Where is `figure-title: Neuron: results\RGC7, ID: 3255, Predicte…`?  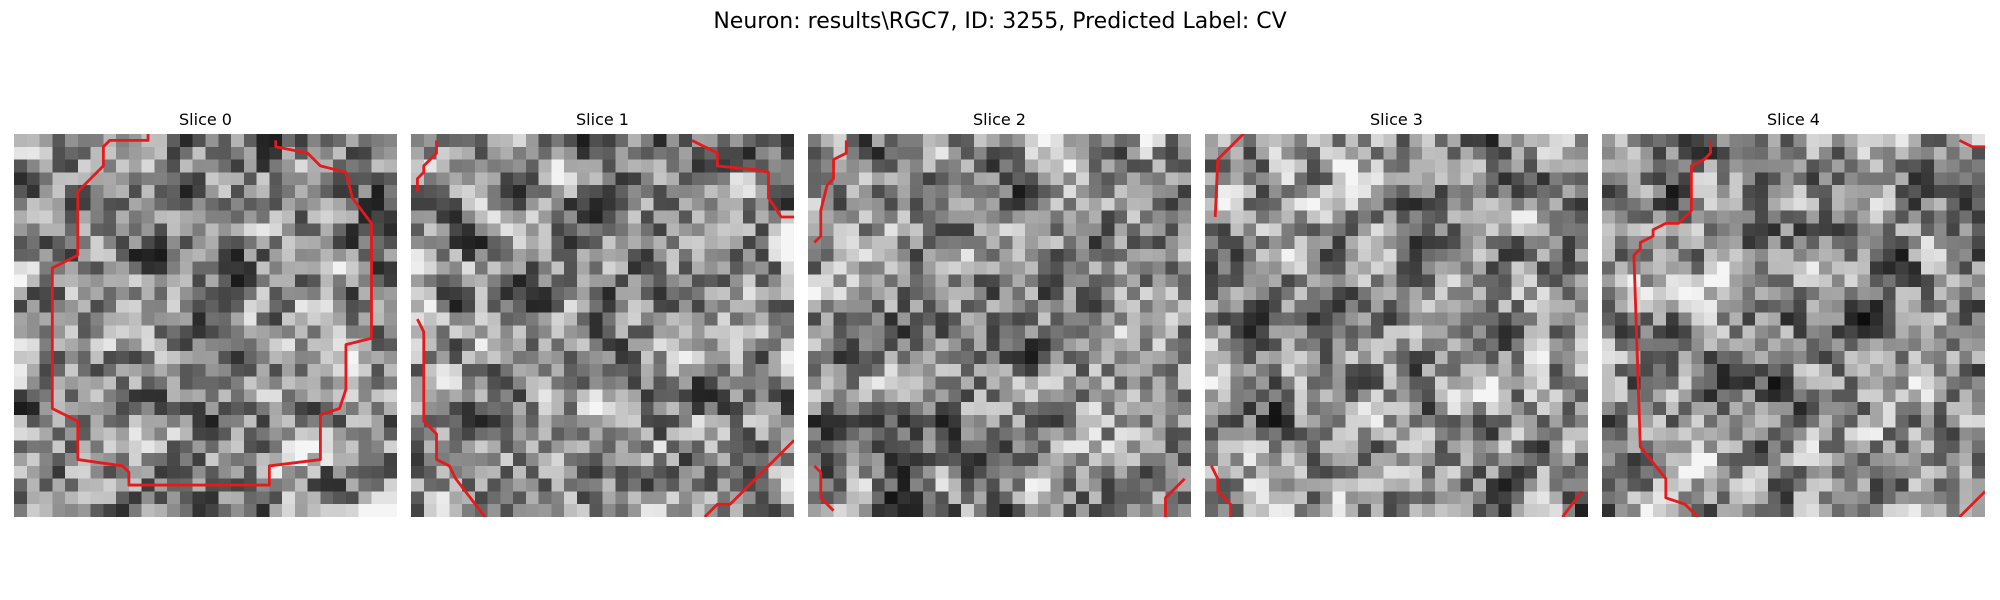 figure-title: Neuron: results\RGC7, ID: 3255, Predicte… is located at coordinates (1000, 21).